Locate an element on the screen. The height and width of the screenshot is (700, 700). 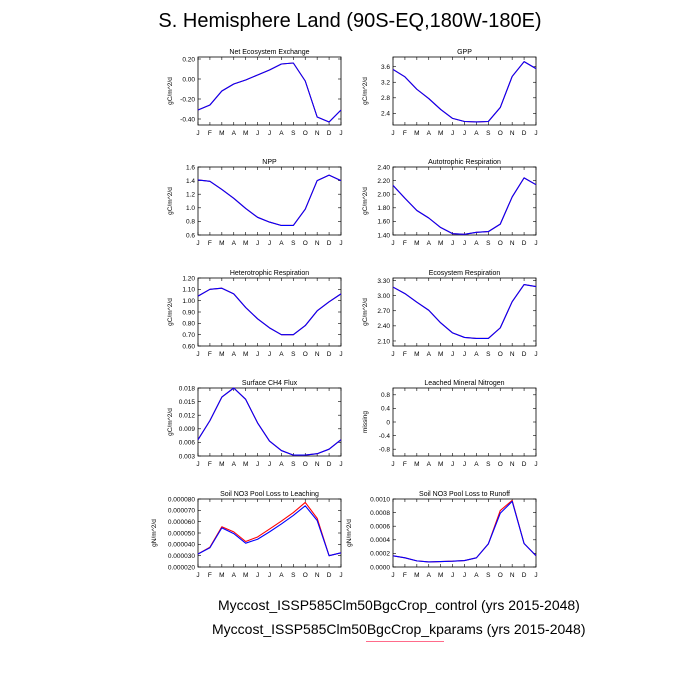
y-tick-label: 0.0006 is located at coordinates (380, 527).